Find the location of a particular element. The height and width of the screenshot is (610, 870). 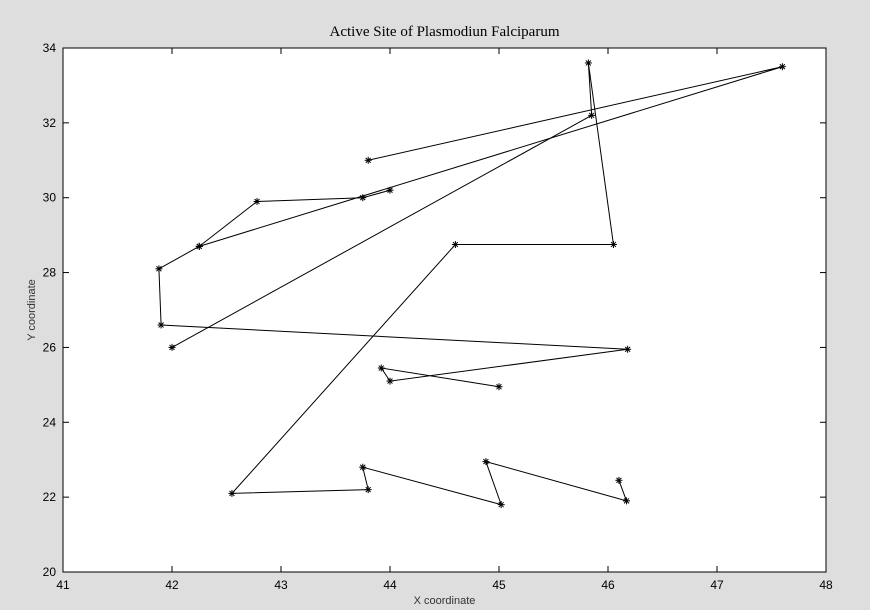

x-tick-label: 42 is located at coordinates (172, 585).